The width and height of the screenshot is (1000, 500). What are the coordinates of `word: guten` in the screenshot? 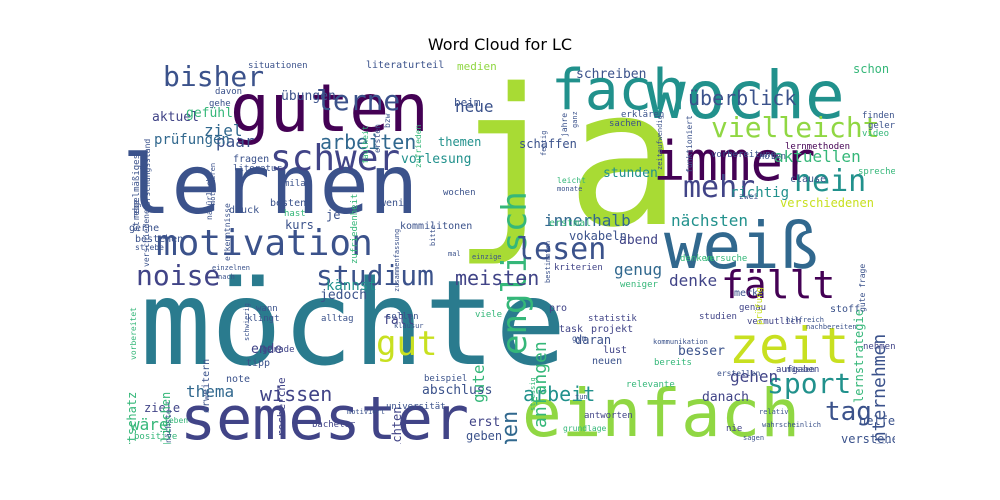 It's located at (329, 108).